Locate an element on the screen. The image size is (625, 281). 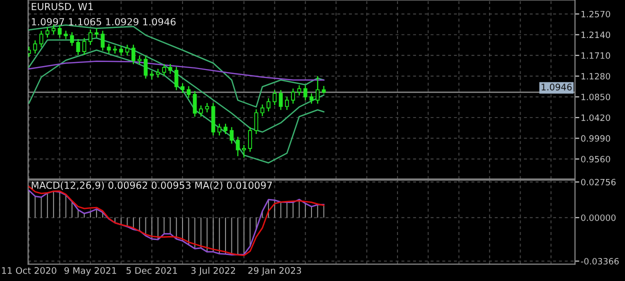
y-tick-label: -0.03366 is located at coordinates (599, 261).